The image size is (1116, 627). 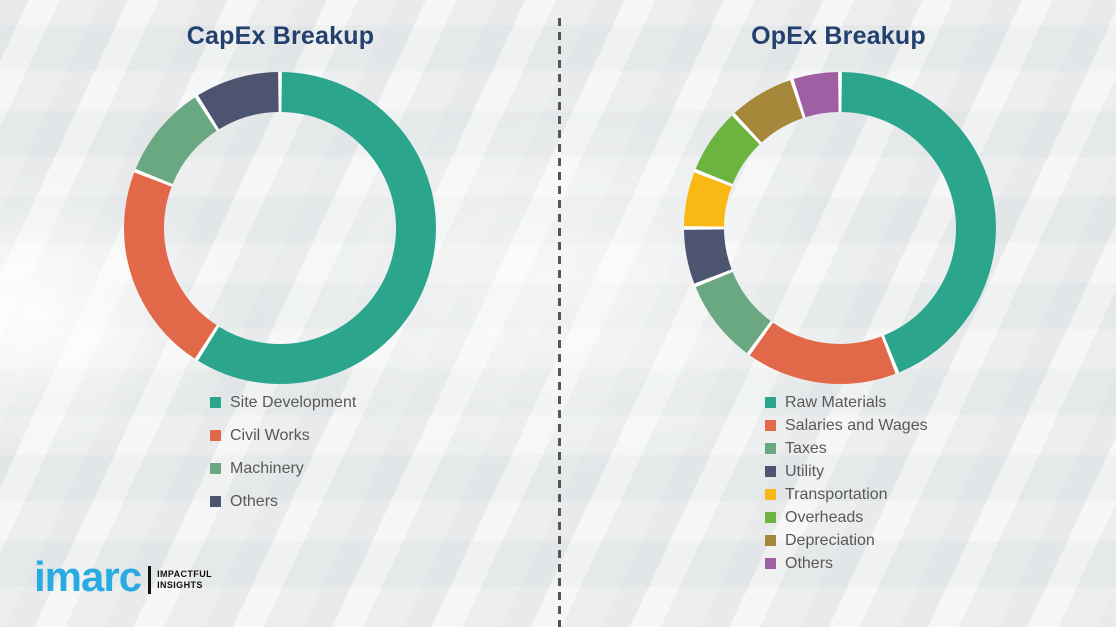 What do you see at coordinates (185, 573) in the screenshot?
I see `imarc-tagline-line1: IMPACTFUL` at bounding box center [185, 573].